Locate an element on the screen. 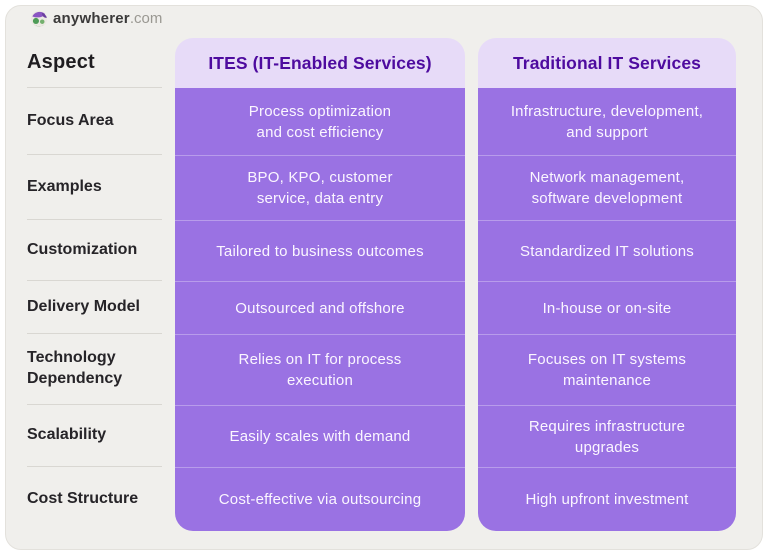  ites-cell: Easily scales with demand is located at coordinates (320, 436).